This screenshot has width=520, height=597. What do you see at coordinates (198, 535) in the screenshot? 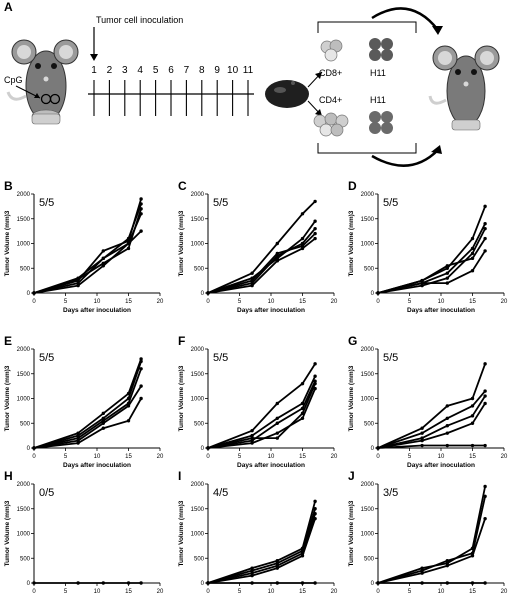
I see `y-tick-label: 1000` at bounding box center [198, 535].